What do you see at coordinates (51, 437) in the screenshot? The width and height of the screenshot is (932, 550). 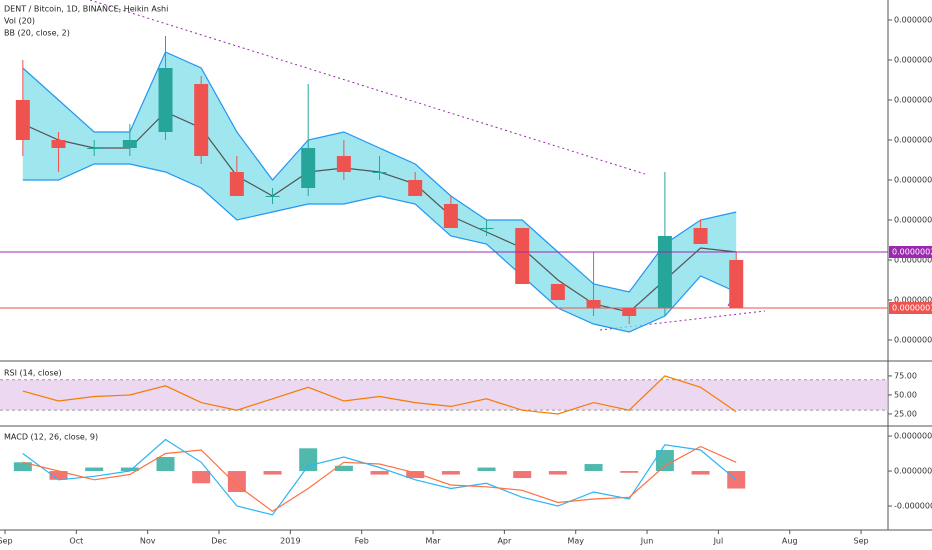 I see `pane-title: MACD (12, 26, close, 9)` at bounding box center [51, 437].